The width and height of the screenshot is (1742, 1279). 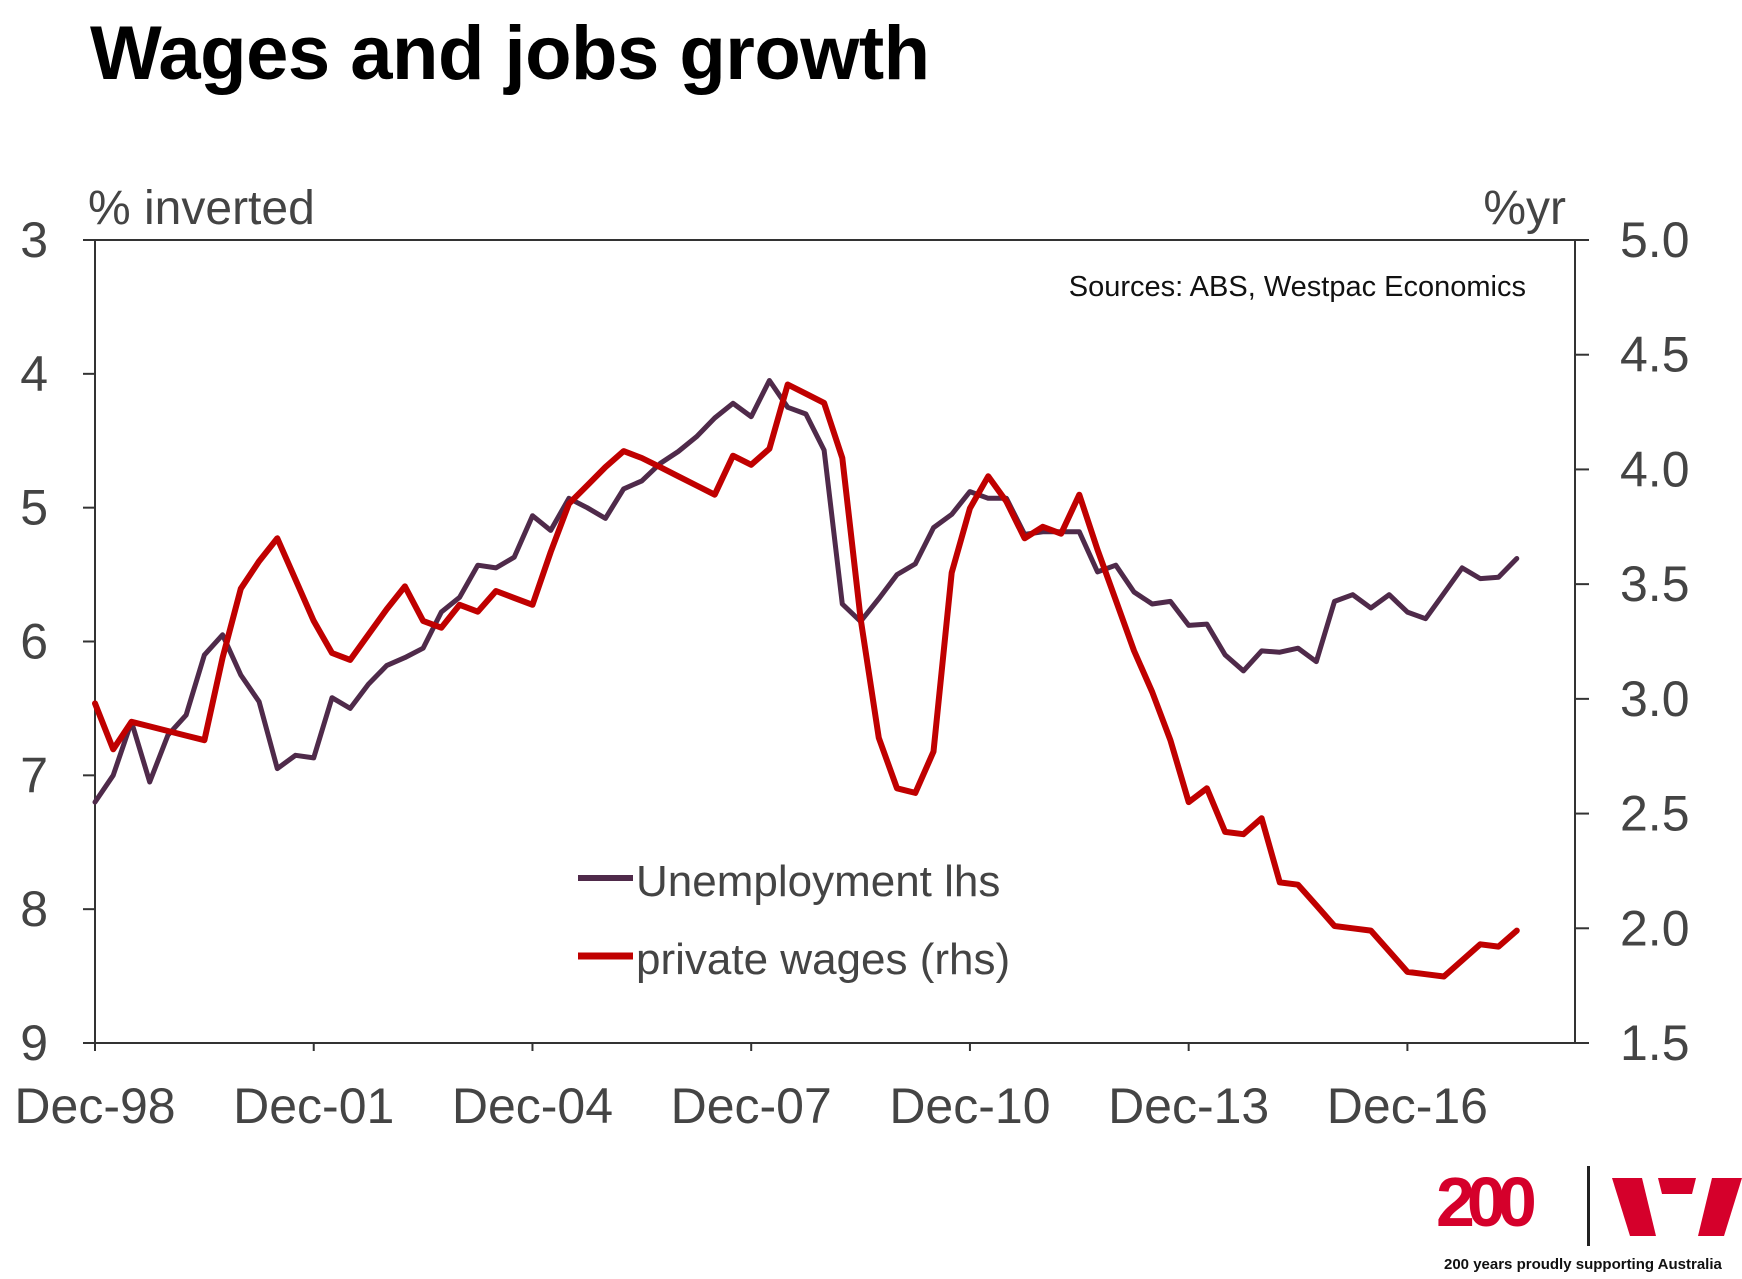 I want to click on chart-title: Wages and jobs growth, so click(x=510, y=53).